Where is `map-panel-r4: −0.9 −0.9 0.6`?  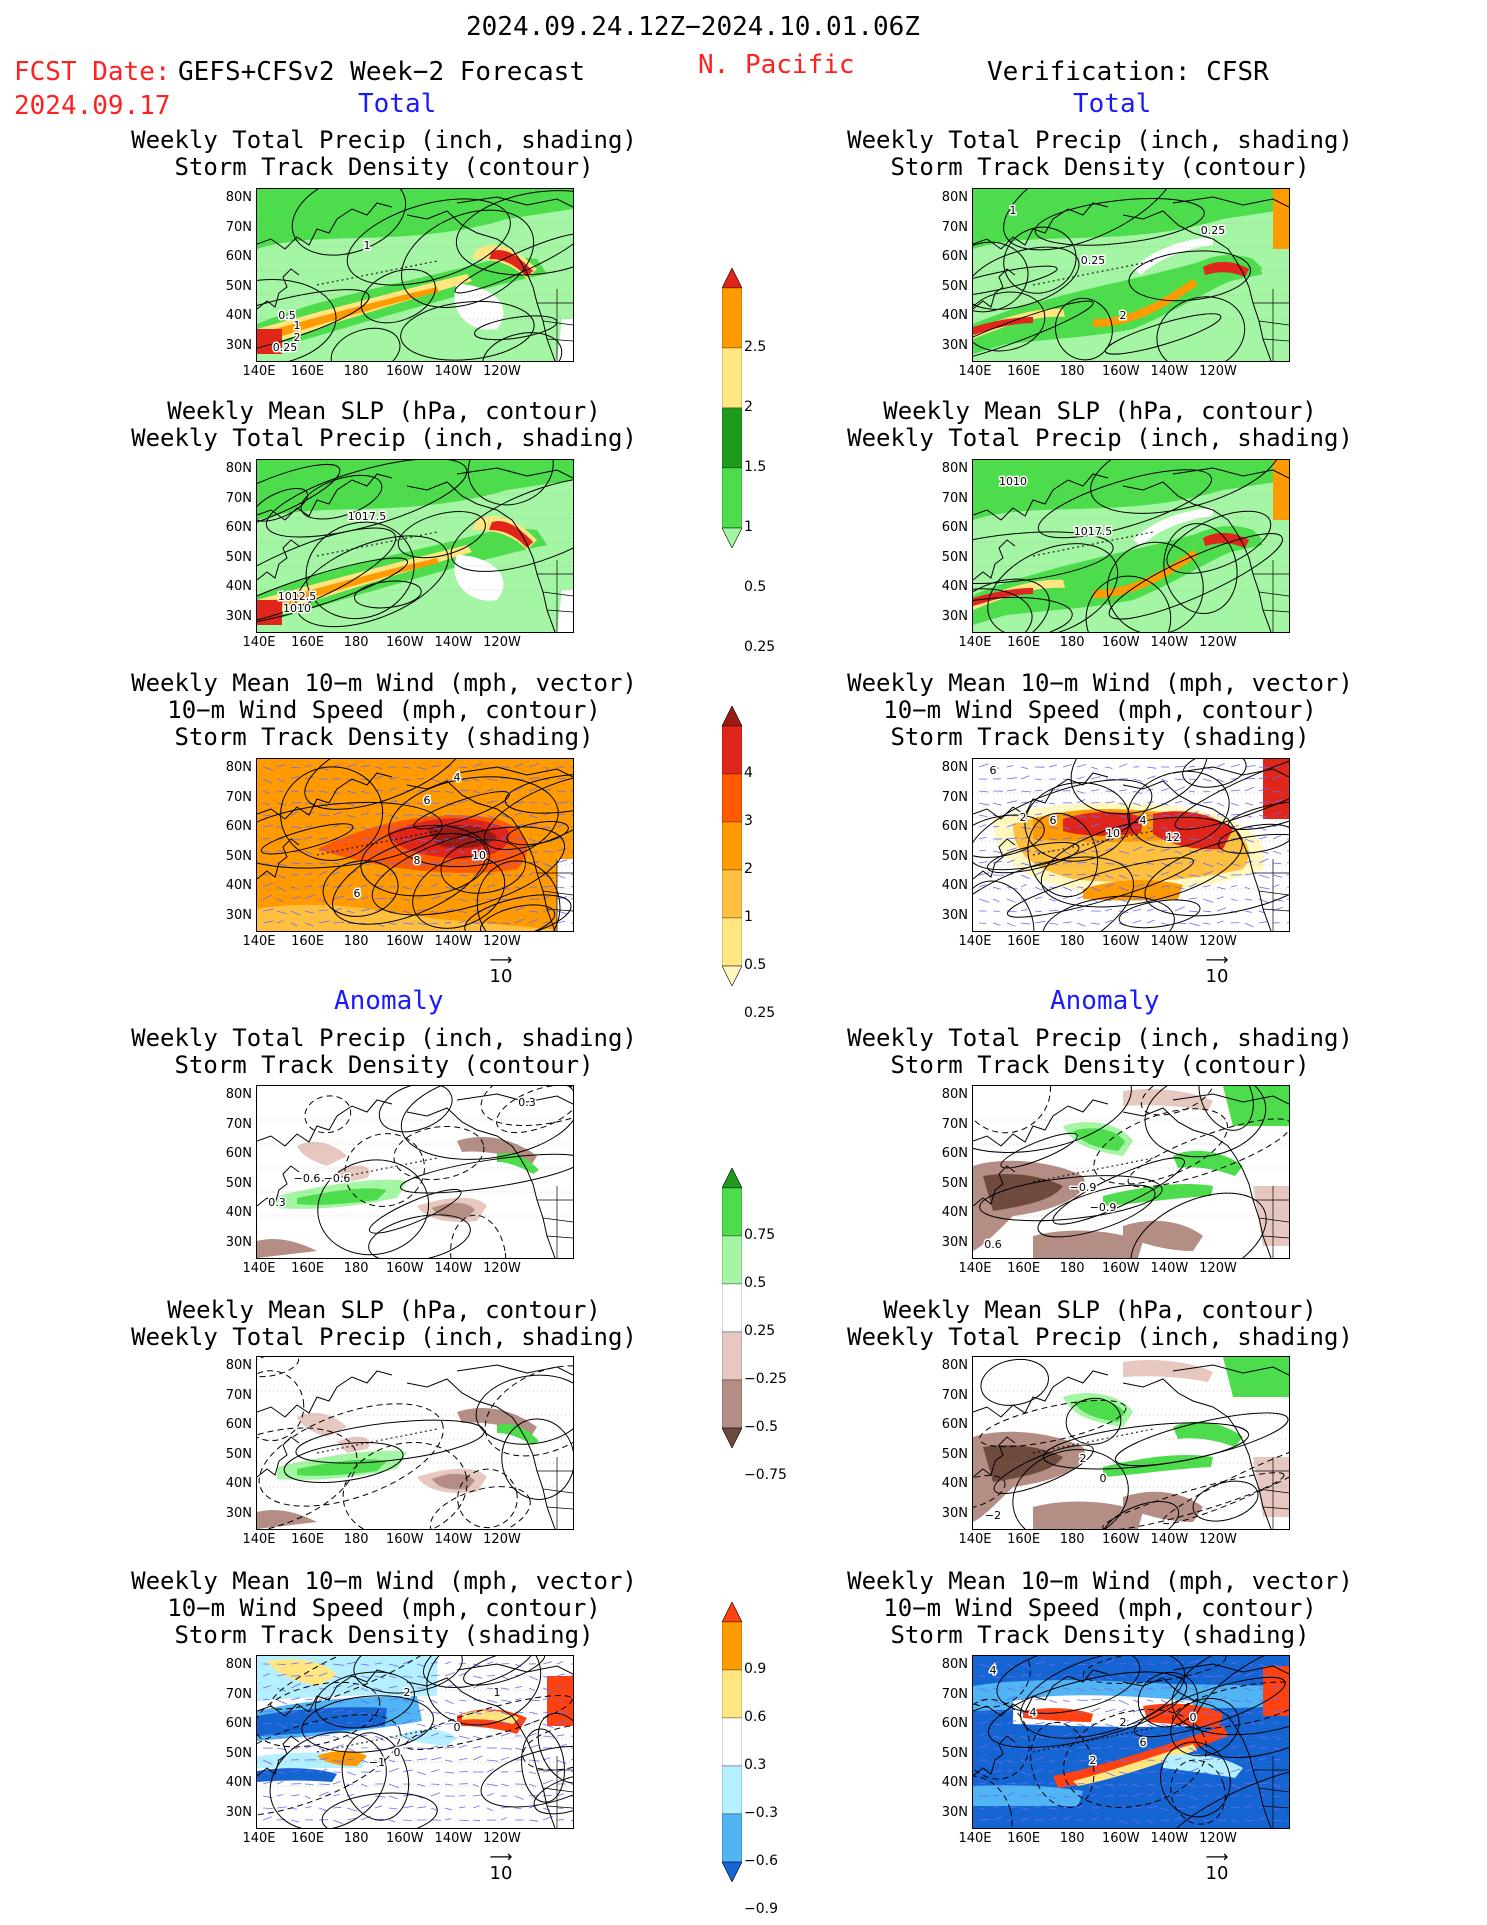 map-panel-r4: −0.9 −0.9 0.6 is located at coordinates (1131, 1172).